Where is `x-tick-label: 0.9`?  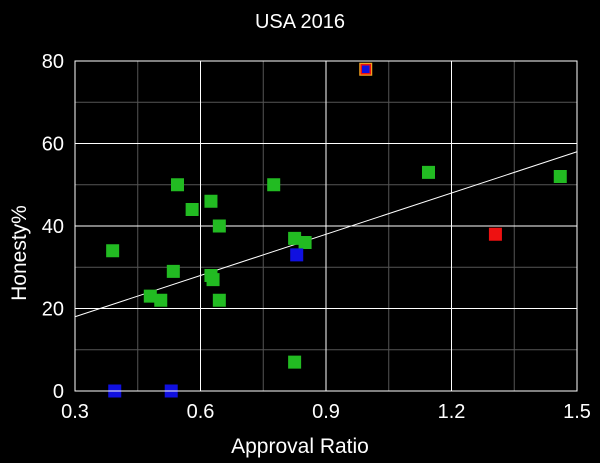
x-tick-label: 0.9 is located at coordinates (326, 412).